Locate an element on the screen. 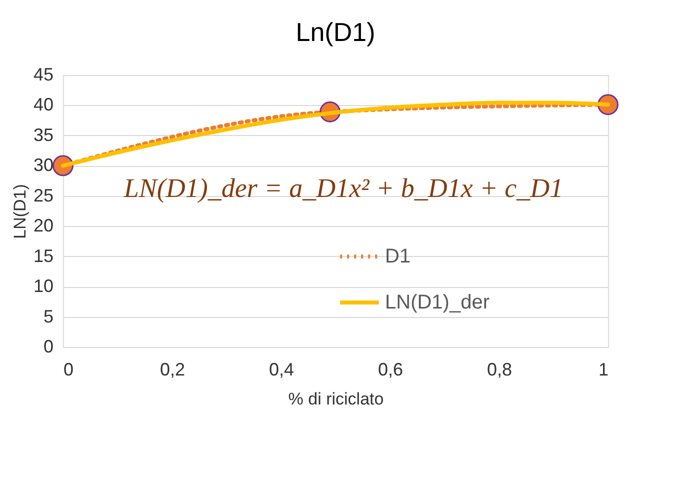  annotation: LN(D1)_der = a_D1x² + b_D1x + c_D1 is located at coordinates (343, 188).